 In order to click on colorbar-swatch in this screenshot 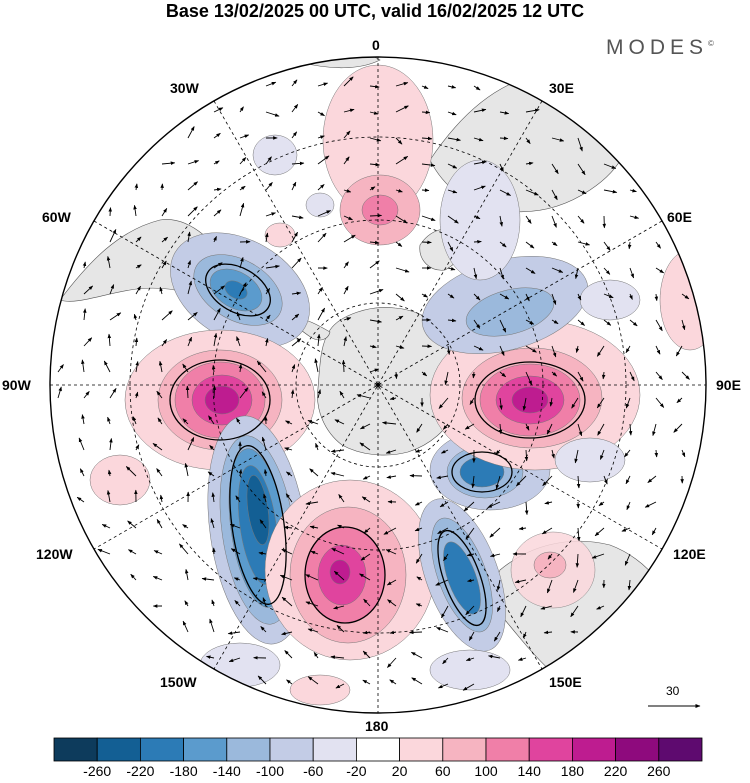, I will do `click(594, 749)`.